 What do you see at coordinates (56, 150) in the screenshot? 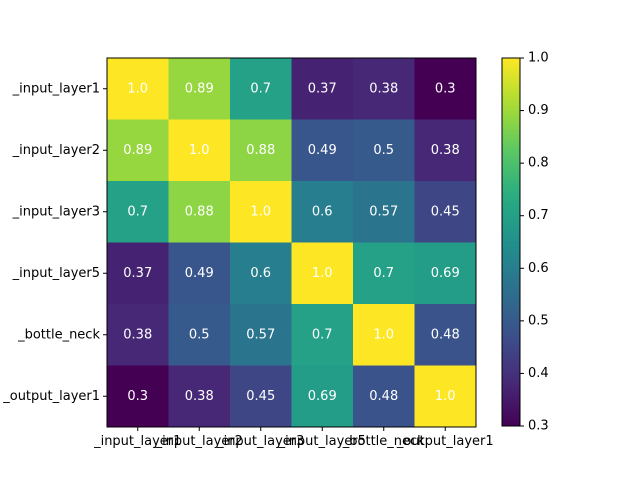
I see `y-tick-label: _input_layer2` at bounding box center [56, 150].